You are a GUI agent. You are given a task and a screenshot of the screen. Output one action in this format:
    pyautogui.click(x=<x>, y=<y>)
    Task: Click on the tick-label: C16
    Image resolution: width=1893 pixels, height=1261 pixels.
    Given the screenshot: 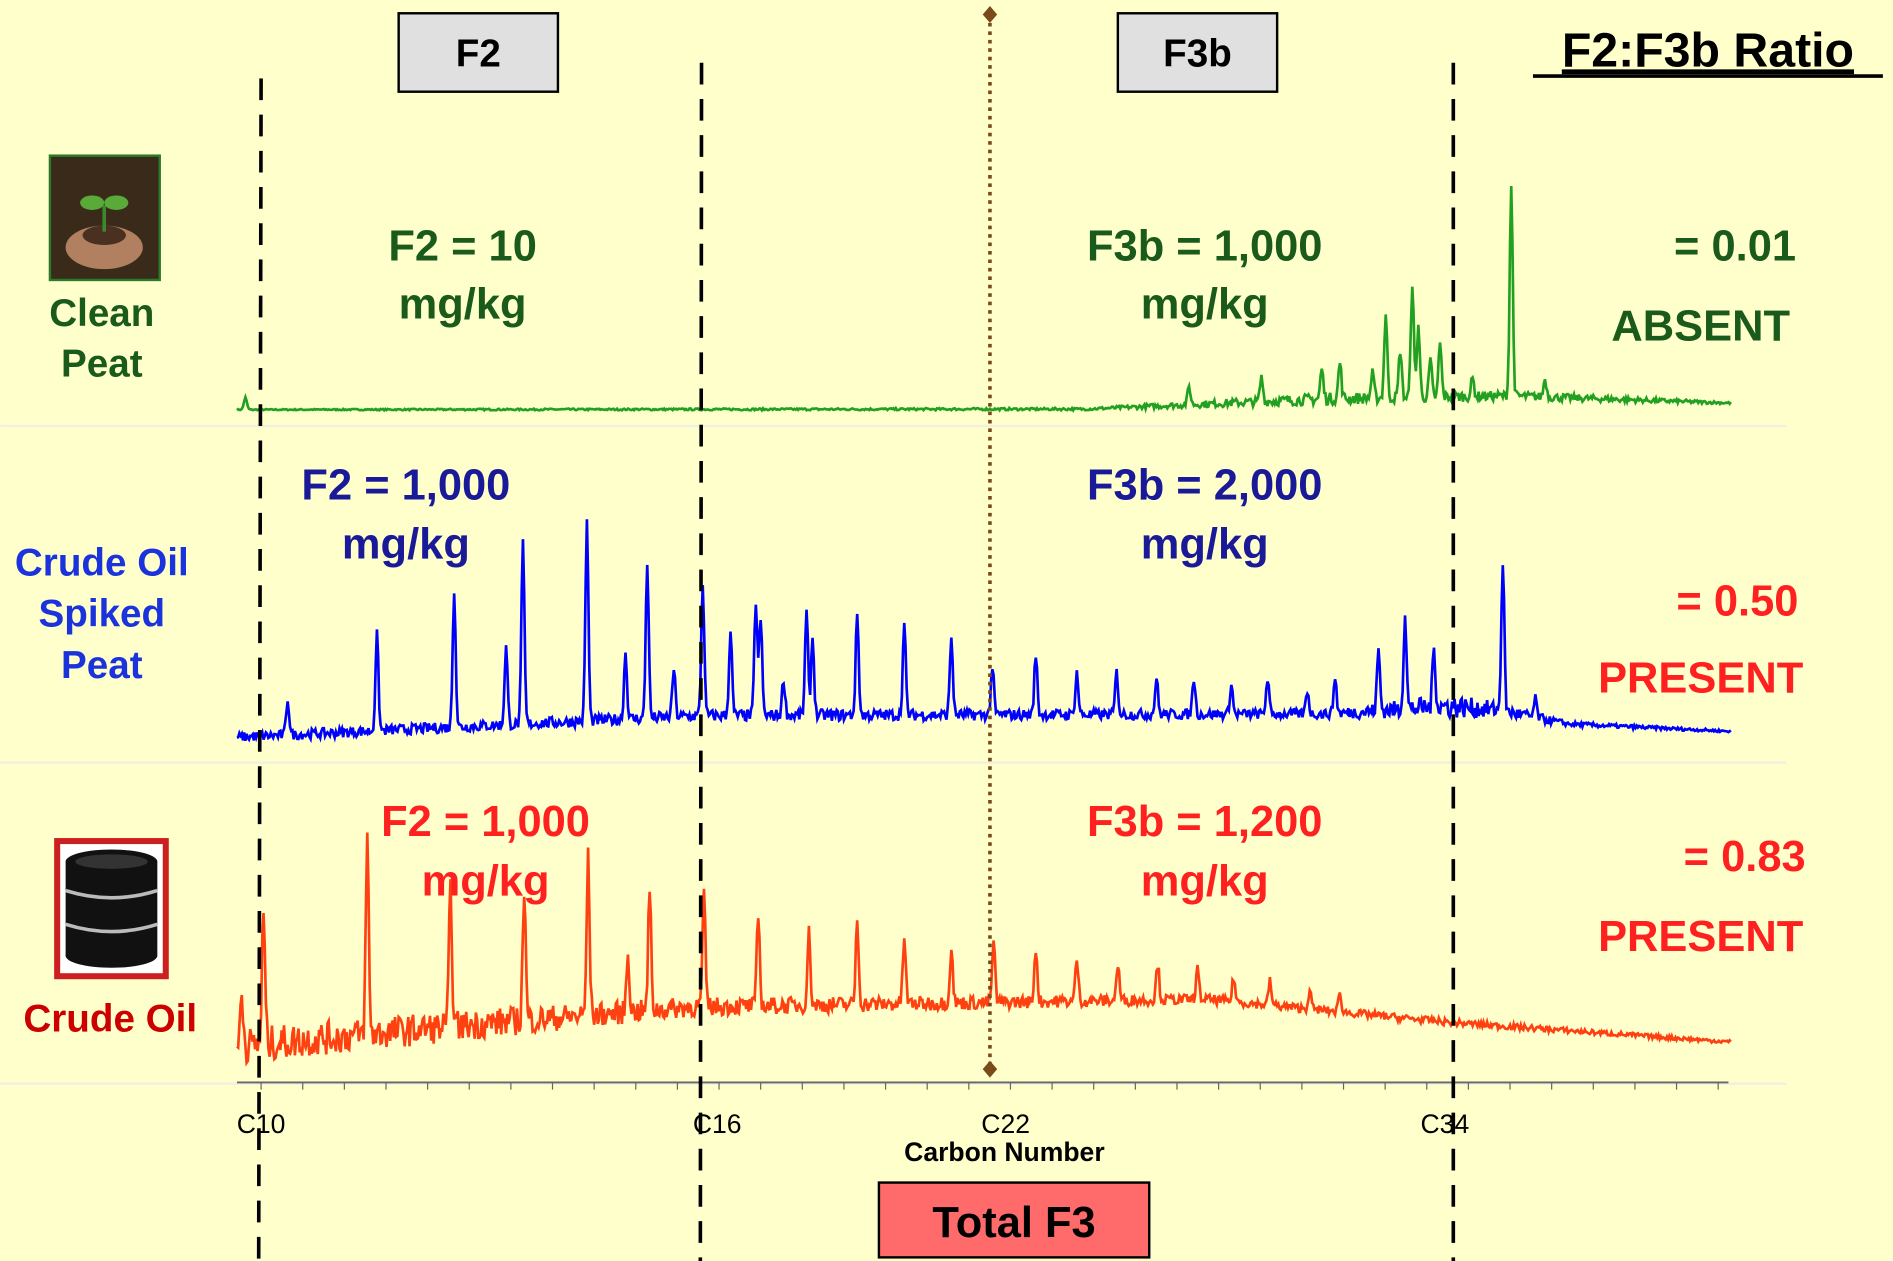 What is the action you would take?
    pyautogui.click(x=717, y=1124)
    